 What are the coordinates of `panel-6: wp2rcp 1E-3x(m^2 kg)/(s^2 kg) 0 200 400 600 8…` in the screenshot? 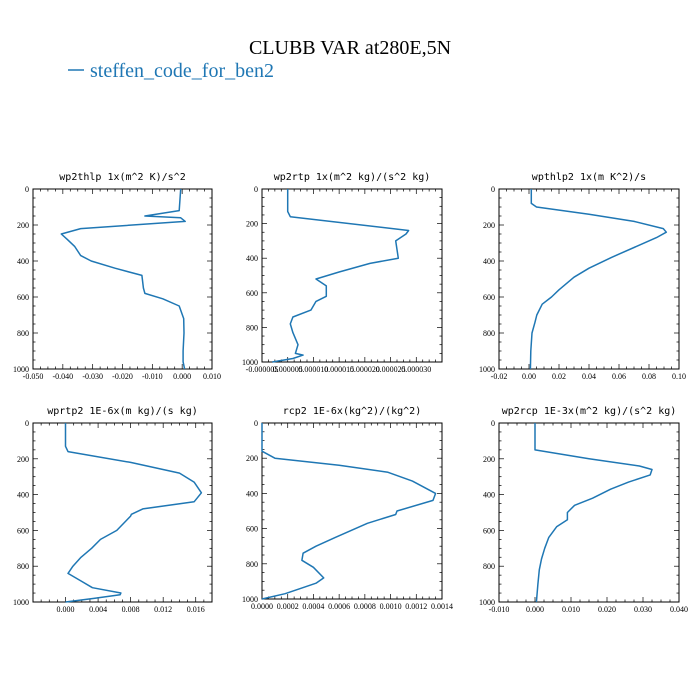 It's located at (583, 510).